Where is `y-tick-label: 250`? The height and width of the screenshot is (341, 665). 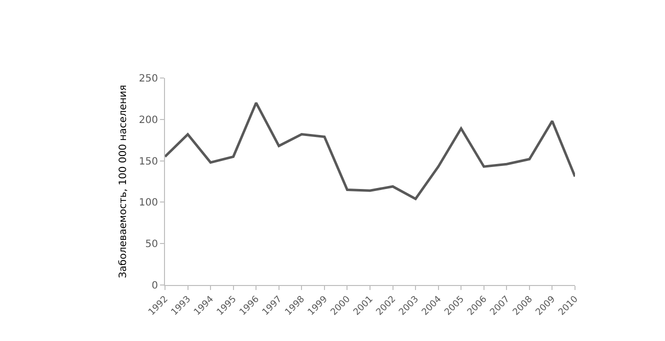
y-tick-label: 250 is located at coordinates (148, 79).